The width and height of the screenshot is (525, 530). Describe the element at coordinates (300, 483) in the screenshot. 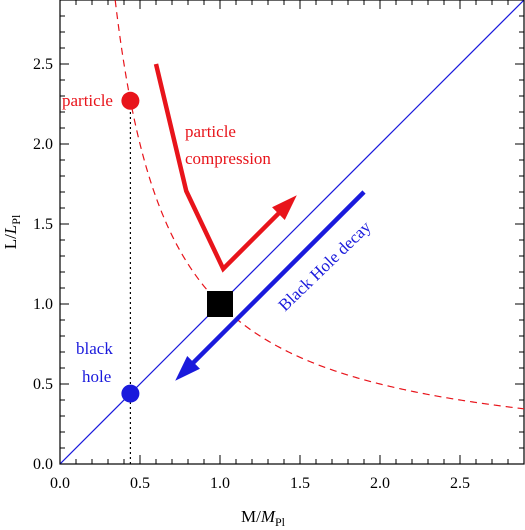

I see `x-tick-label: 1.5` at that location.